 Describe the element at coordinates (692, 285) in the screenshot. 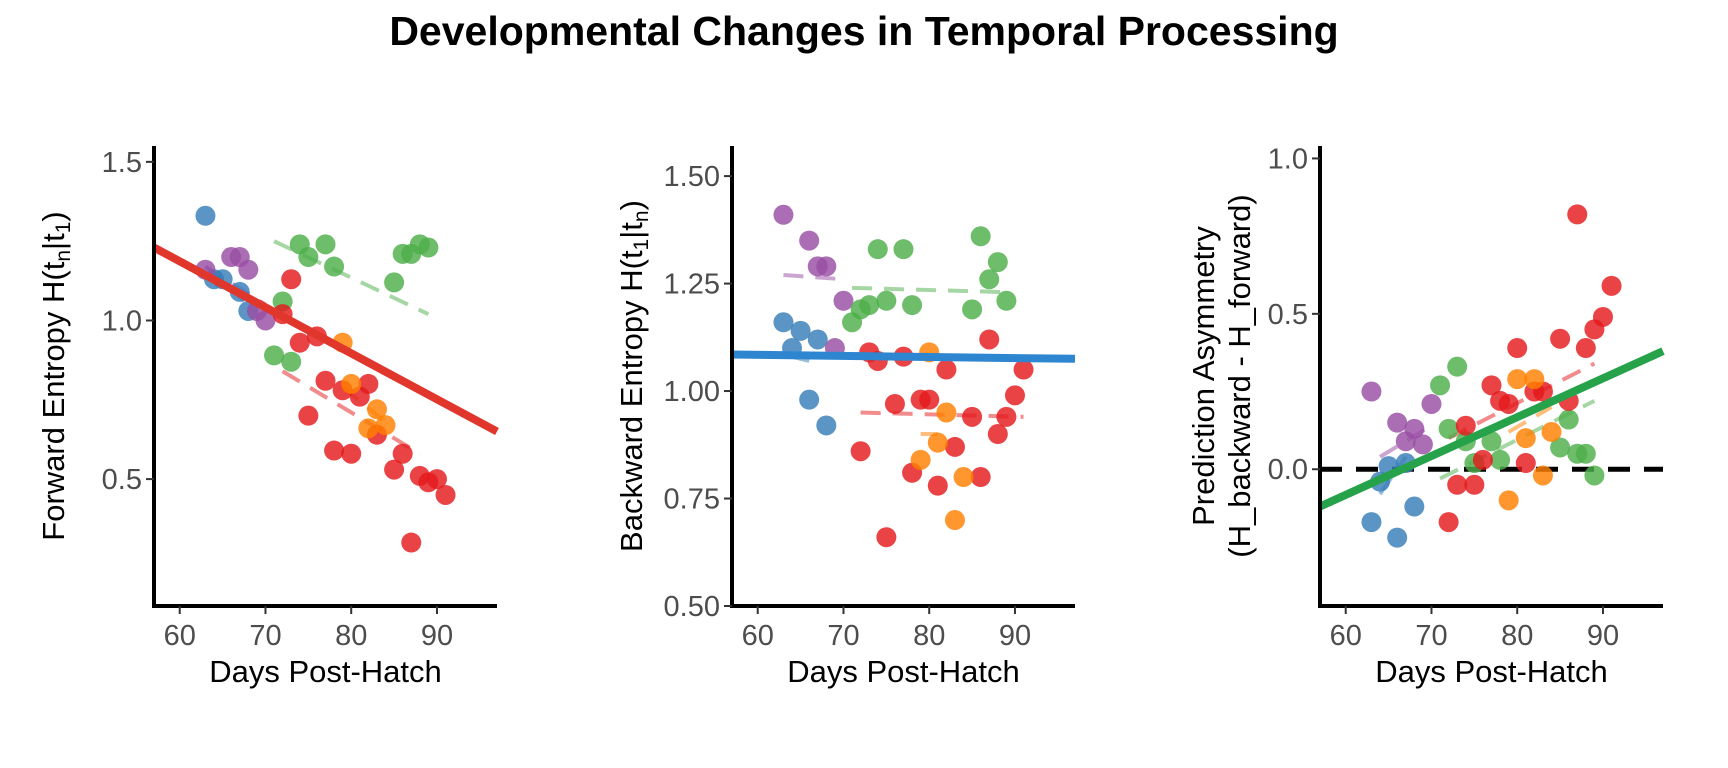

I see `y-tick-label: 1.25` at that location.